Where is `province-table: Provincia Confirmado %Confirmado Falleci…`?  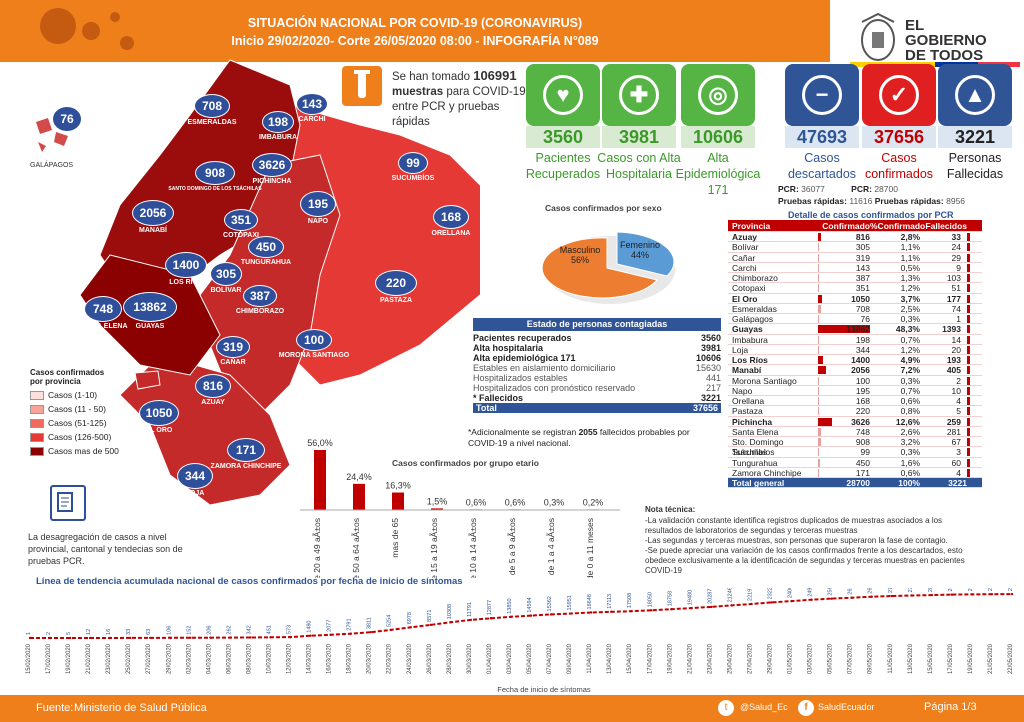
province-table: Provincia Confirmado %Confirmado Falleci… is located at coordinates (855, 354).